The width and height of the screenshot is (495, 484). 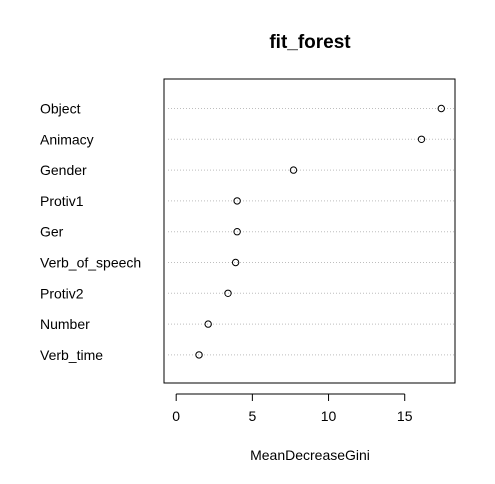 I want to click on x-tick-label: 15, so click(x=405, y=416).